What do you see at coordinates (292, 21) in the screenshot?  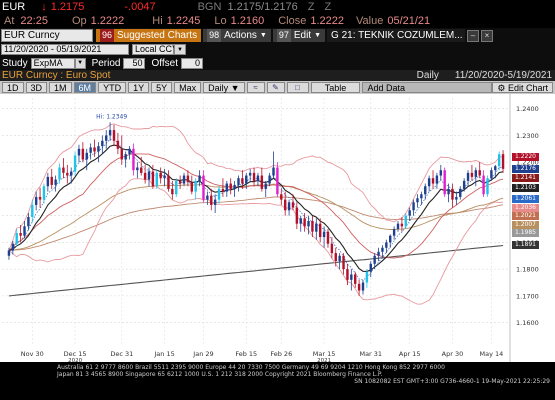 I see `close-label: Close` at bounding box center [292, 21].